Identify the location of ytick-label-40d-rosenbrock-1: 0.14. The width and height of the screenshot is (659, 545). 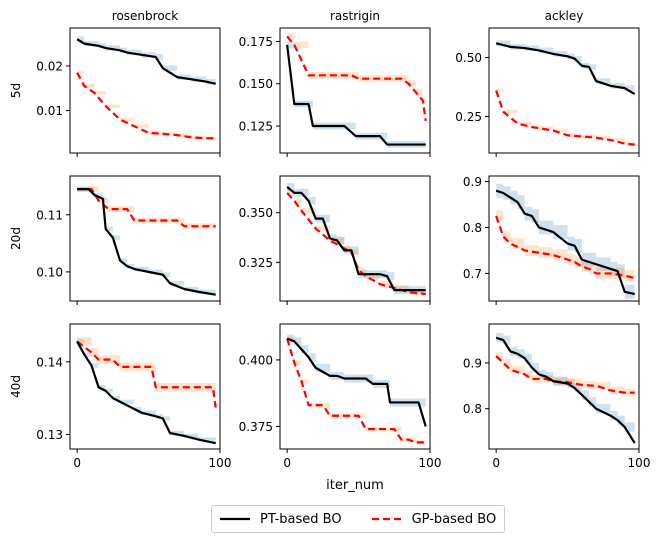
(49, 362).